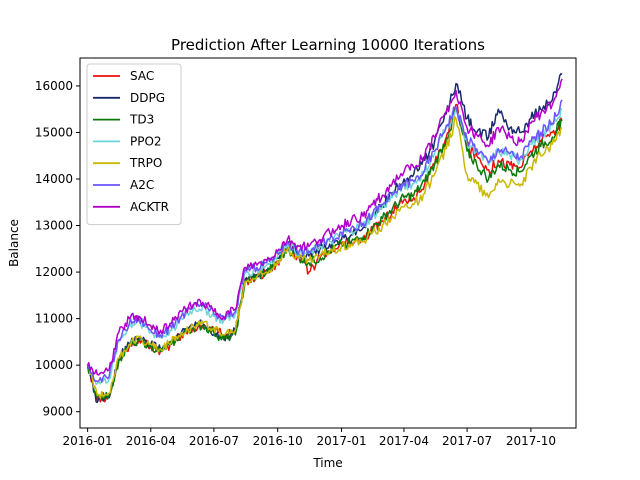 The height and width of the screenshot is (480, 640). Describe the element at coordinates (147, 98) in the screenshot. I see `legend-label: DDPG` at that location.